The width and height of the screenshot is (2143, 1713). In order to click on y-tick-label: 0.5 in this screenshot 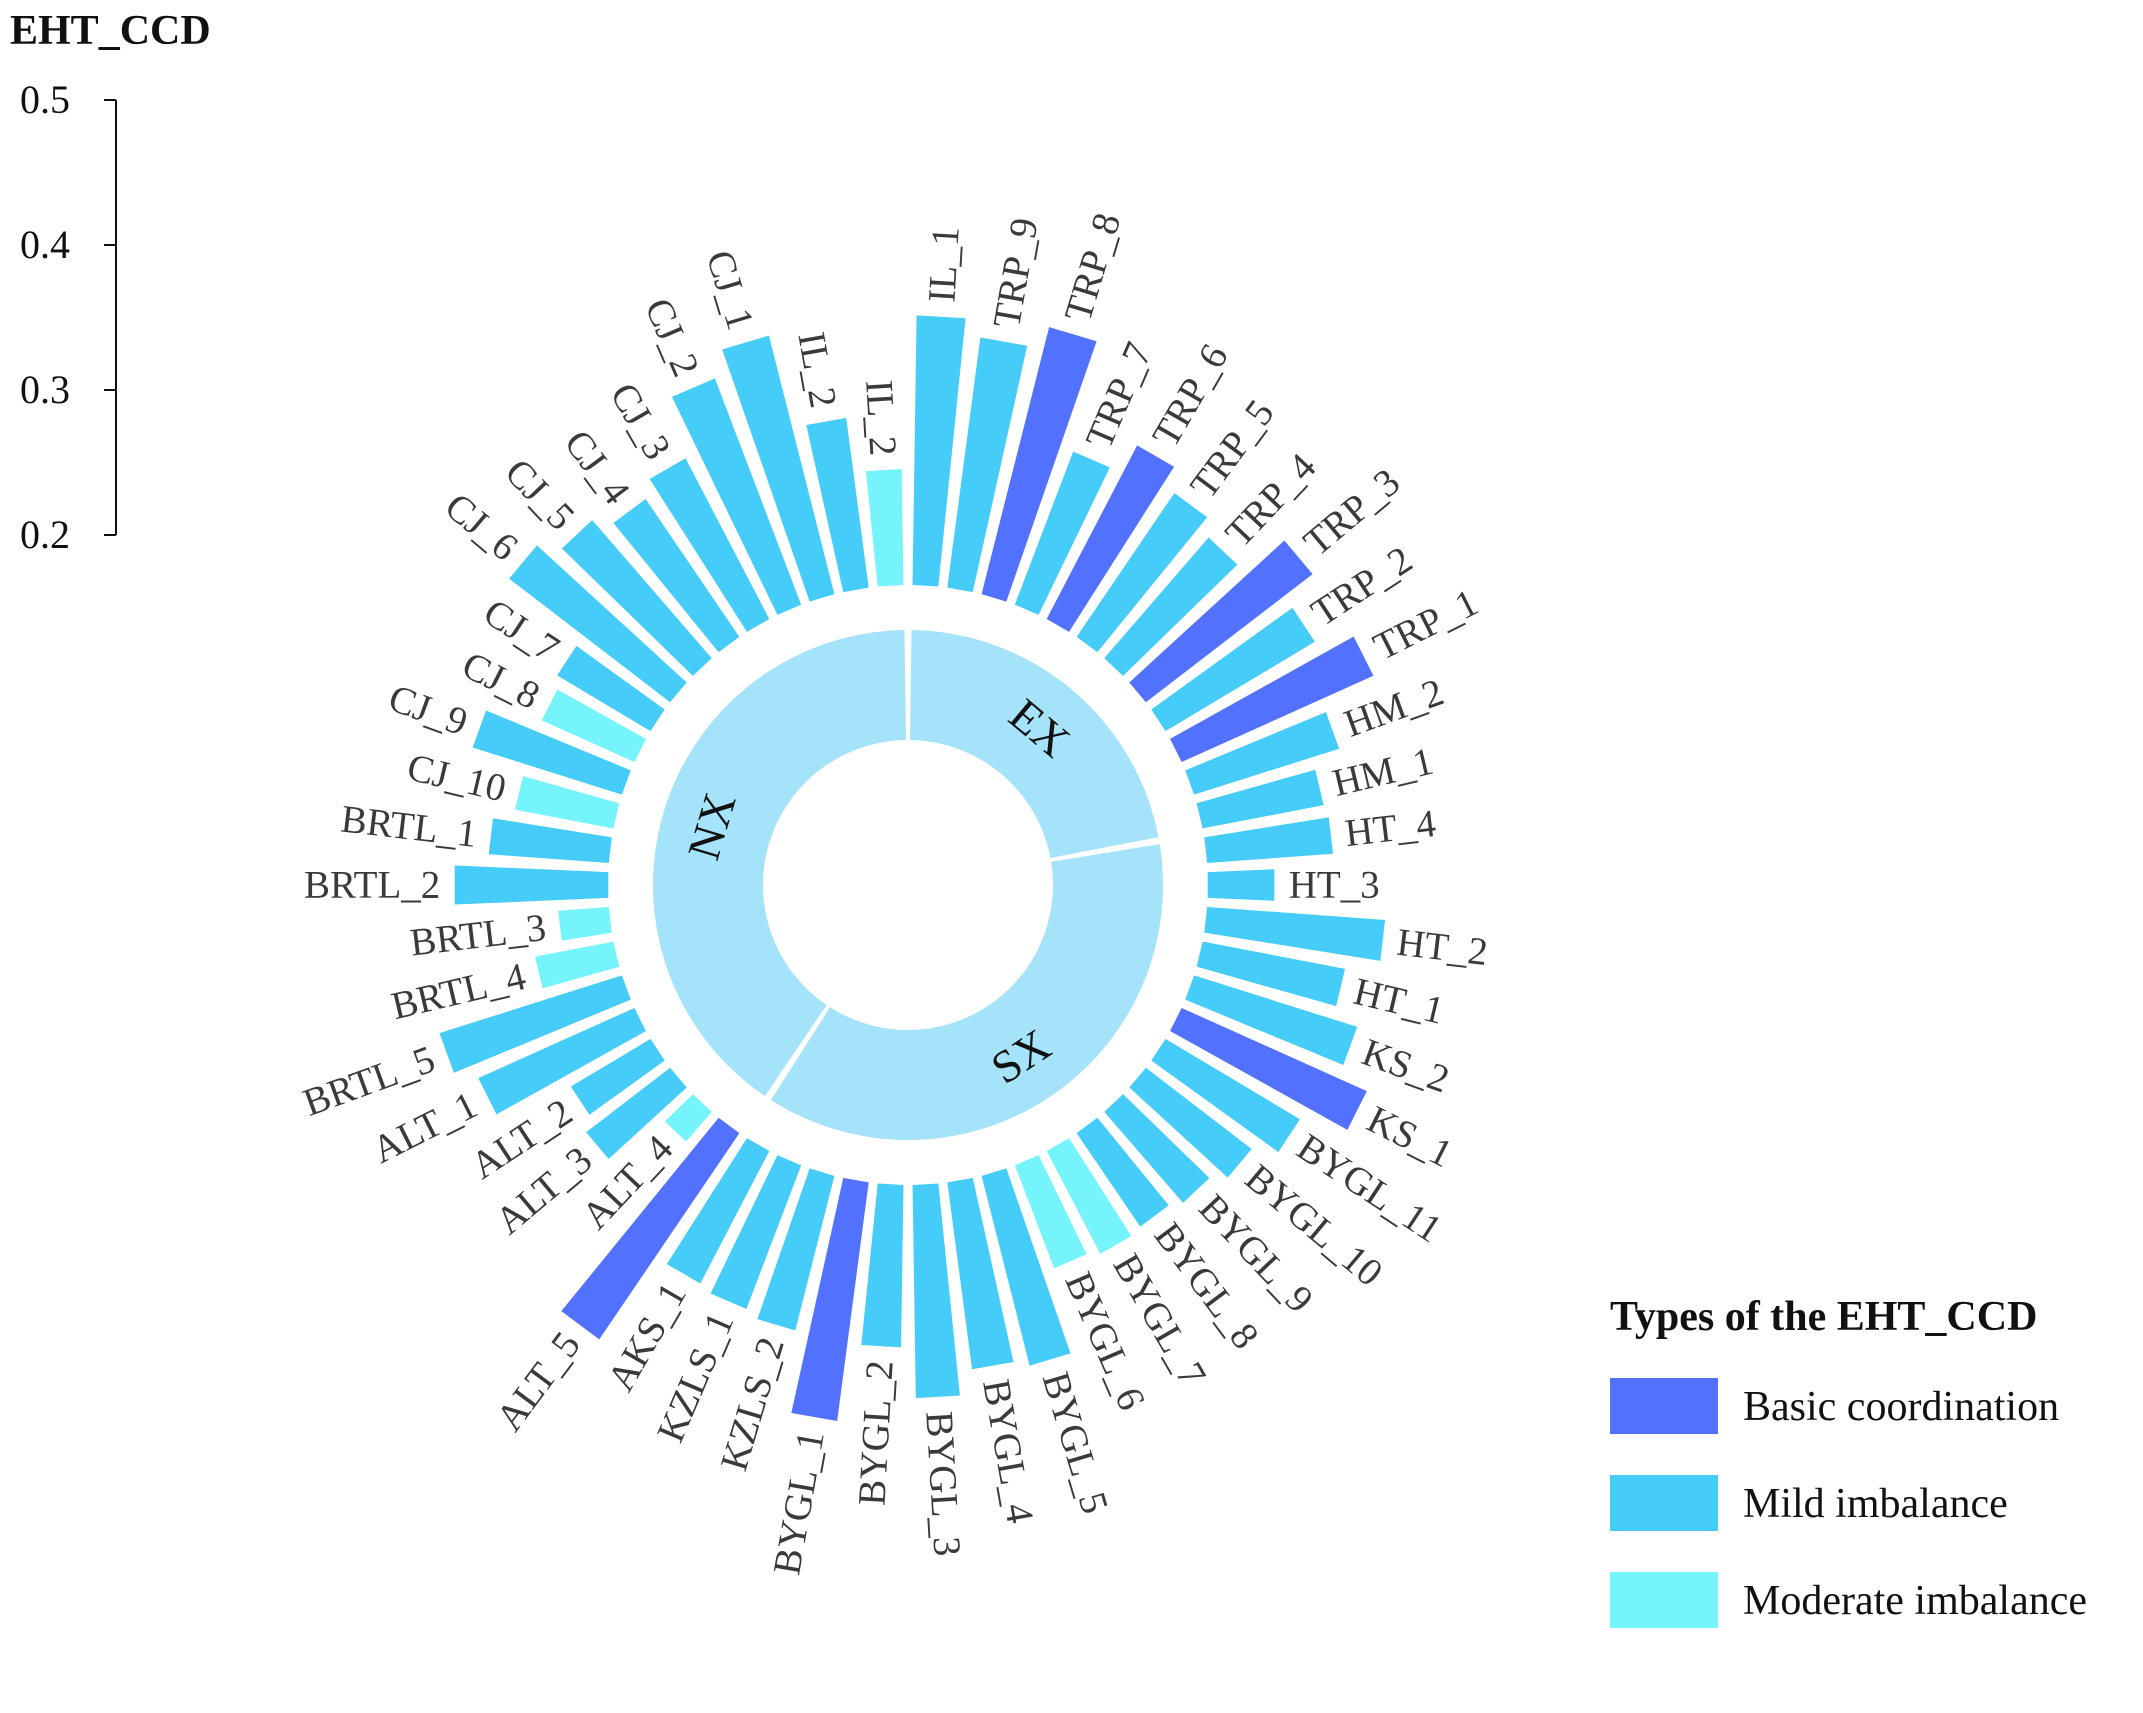, I will do `click(45, 99)`.